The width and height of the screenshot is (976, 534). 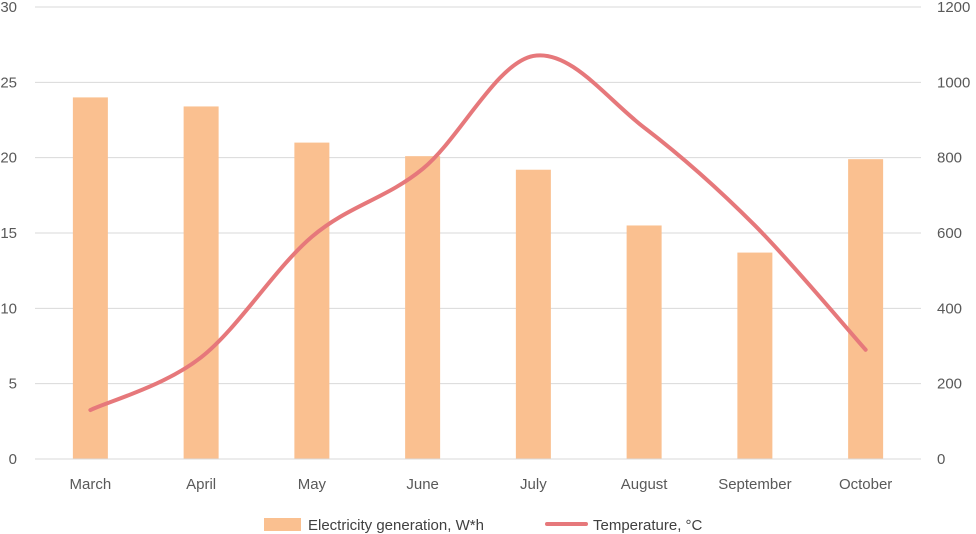 What do you see at coordinates (941, 459) in the screenshot?
I see `y-right-tick-label: 0` at bounding box center [941, 459].